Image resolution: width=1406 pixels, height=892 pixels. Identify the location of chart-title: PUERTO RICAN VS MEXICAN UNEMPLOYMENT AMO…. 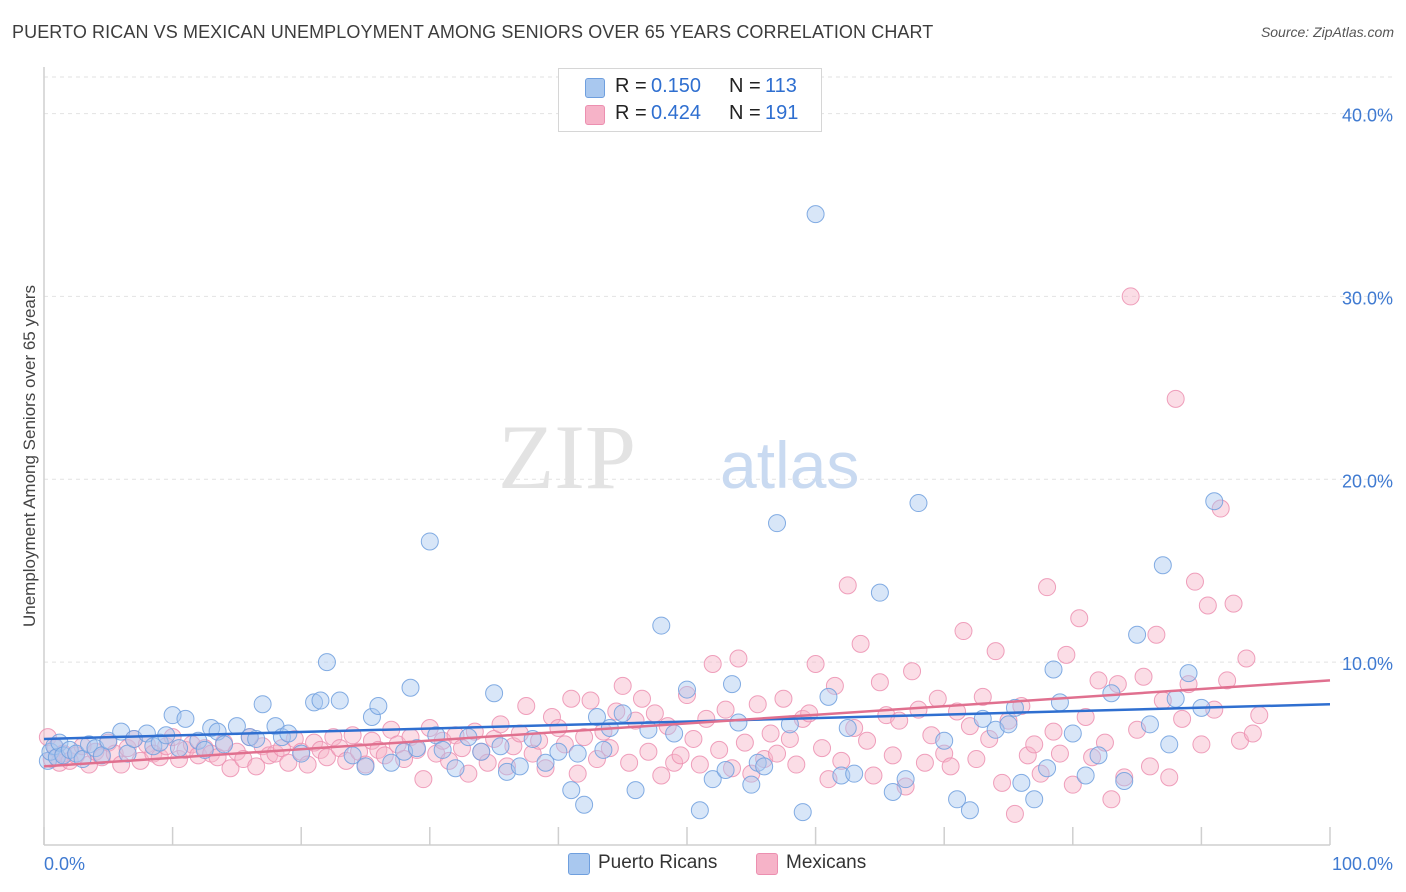
(473, 32).